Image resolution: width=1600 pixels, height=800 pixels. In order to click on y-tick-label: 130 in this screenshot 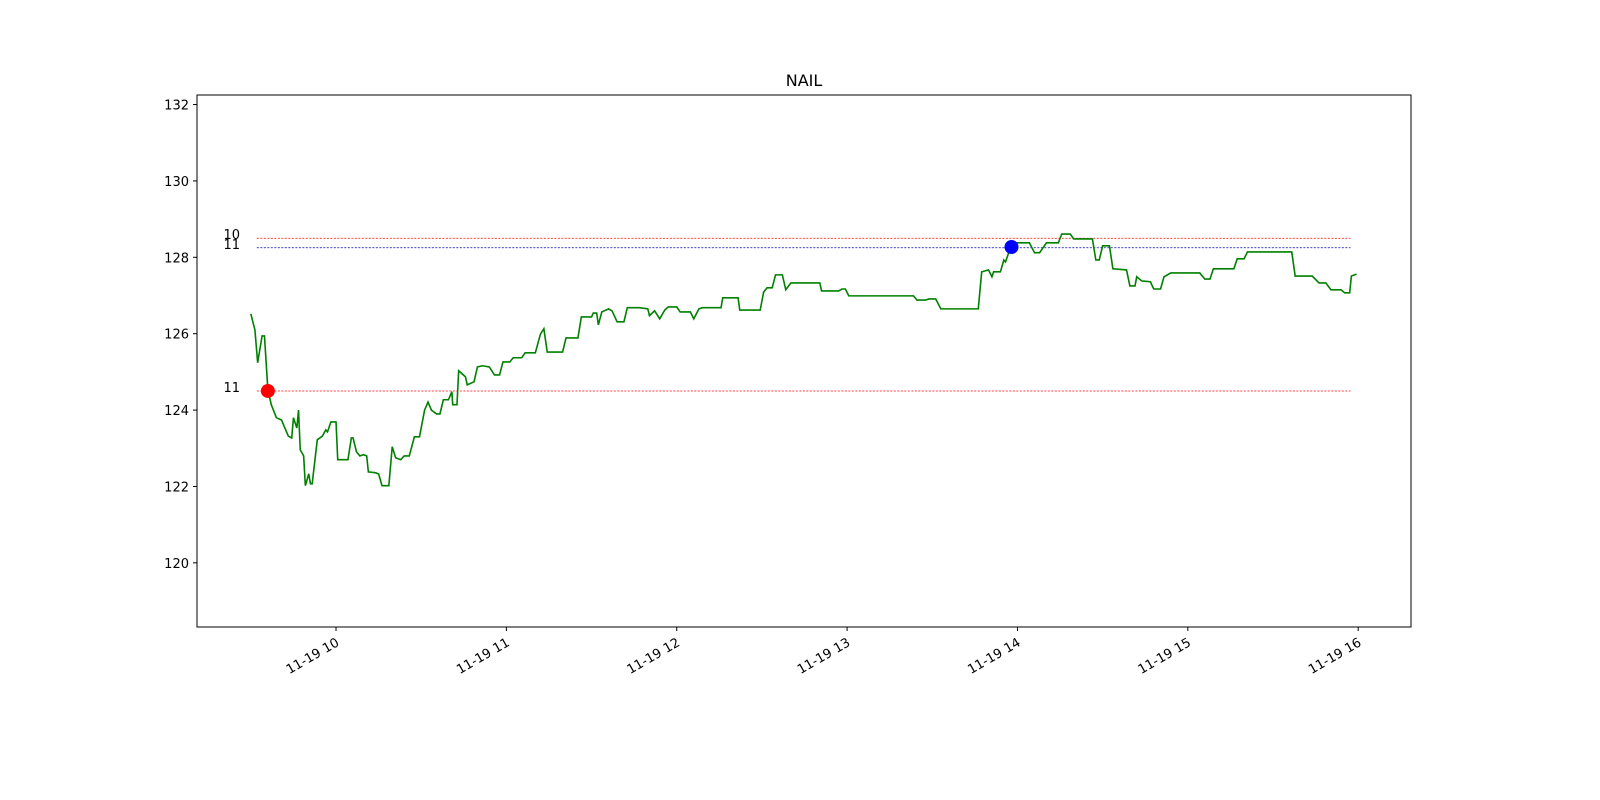, I will do `click(176, 182)`.